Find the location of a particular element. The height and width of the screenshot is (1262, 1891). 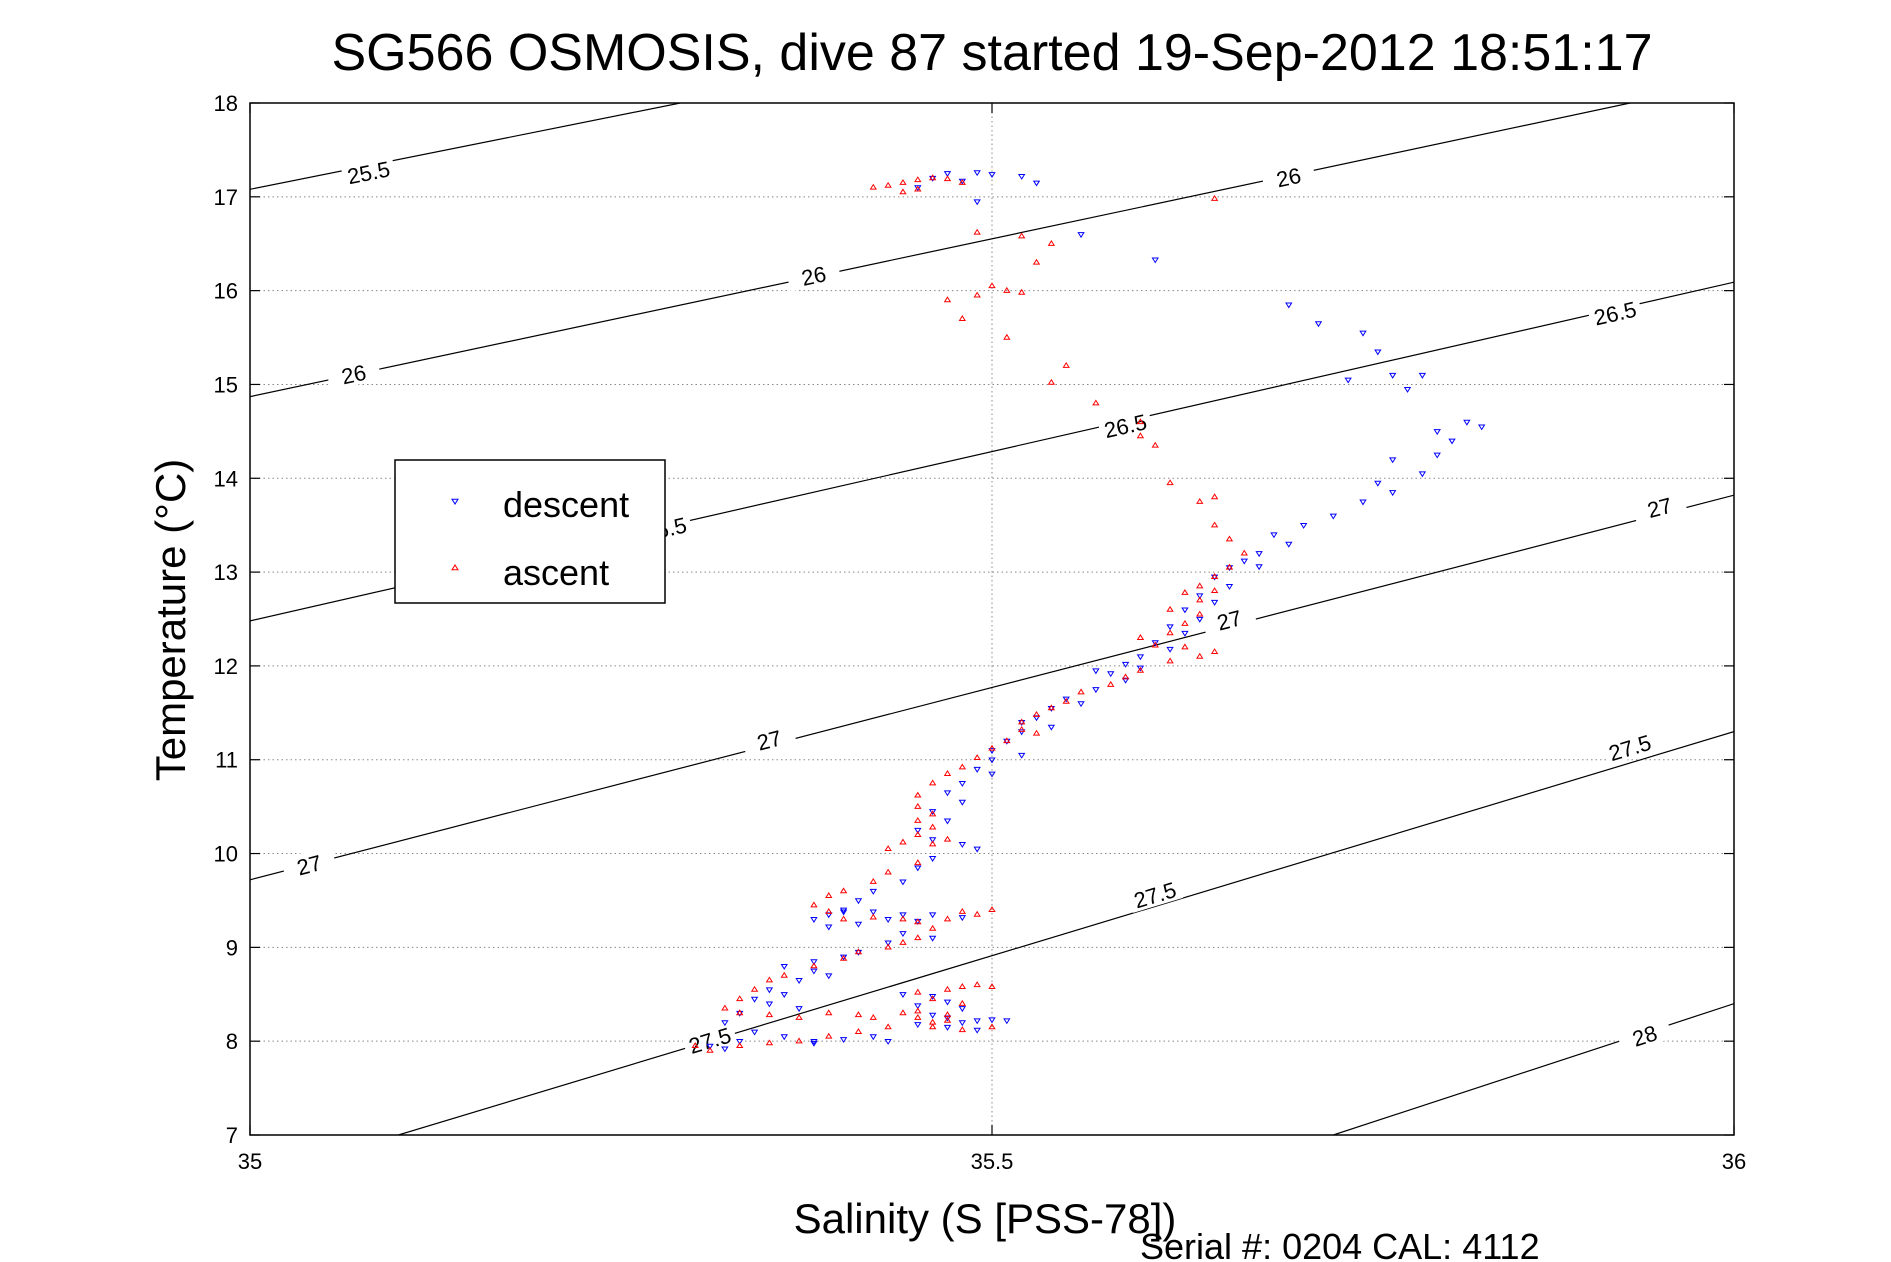

serial-cal-footer: Serial #: 0204 CAL: 4112 is located at coordinates (1340, 1244).